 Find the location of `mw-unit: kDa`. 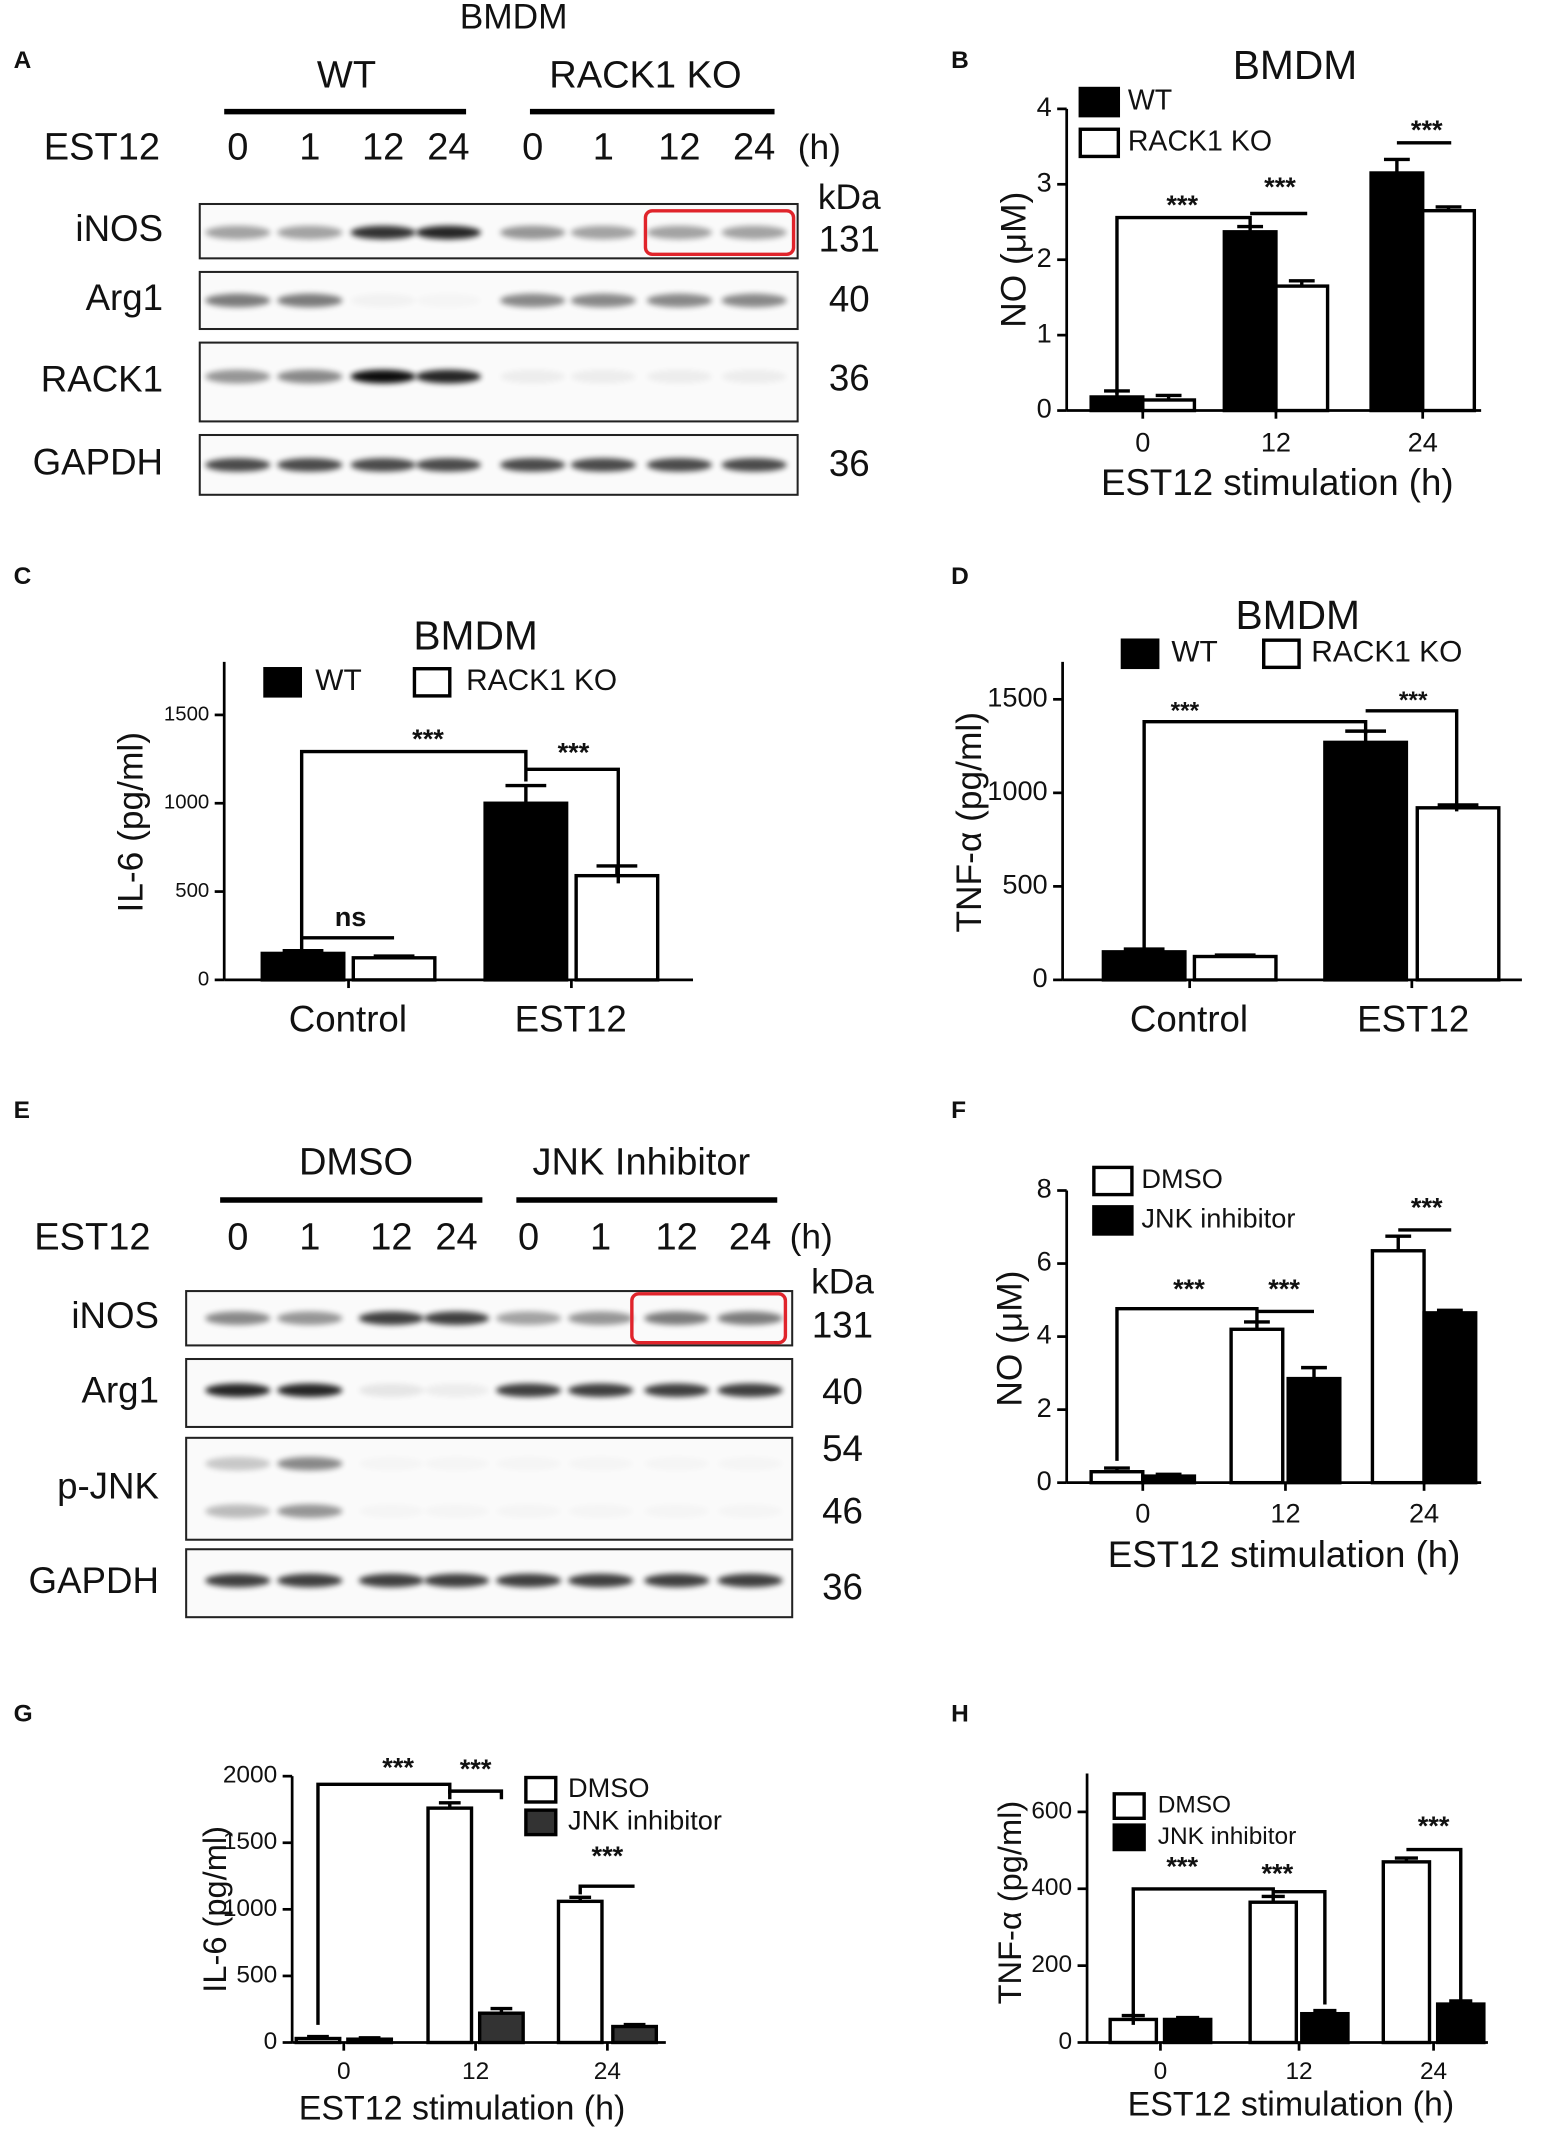

mw-unit: kDa is located at coordinates (849, 197).